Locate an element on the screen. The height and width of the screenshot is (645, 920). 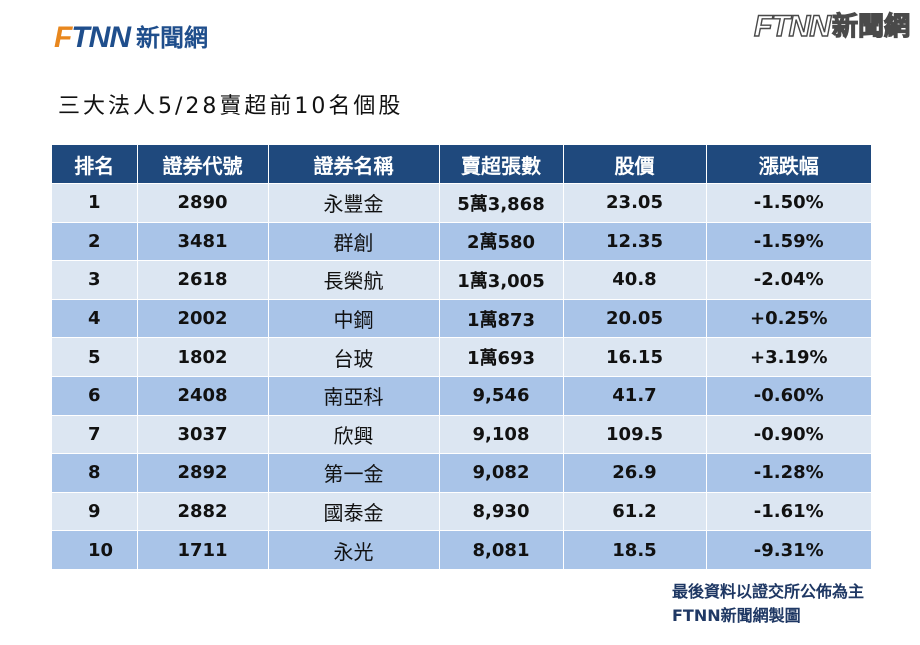
cell-rank: 4 is located at coordinates (95, 318).